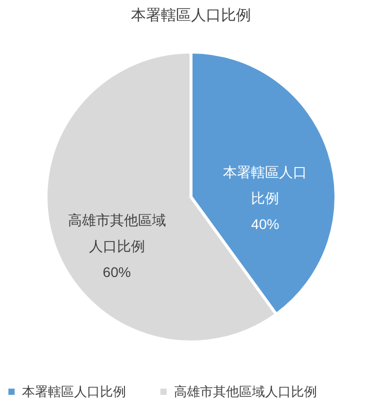  I want to click on chart-title: 本署轄區人口比例, so click(191, 15).